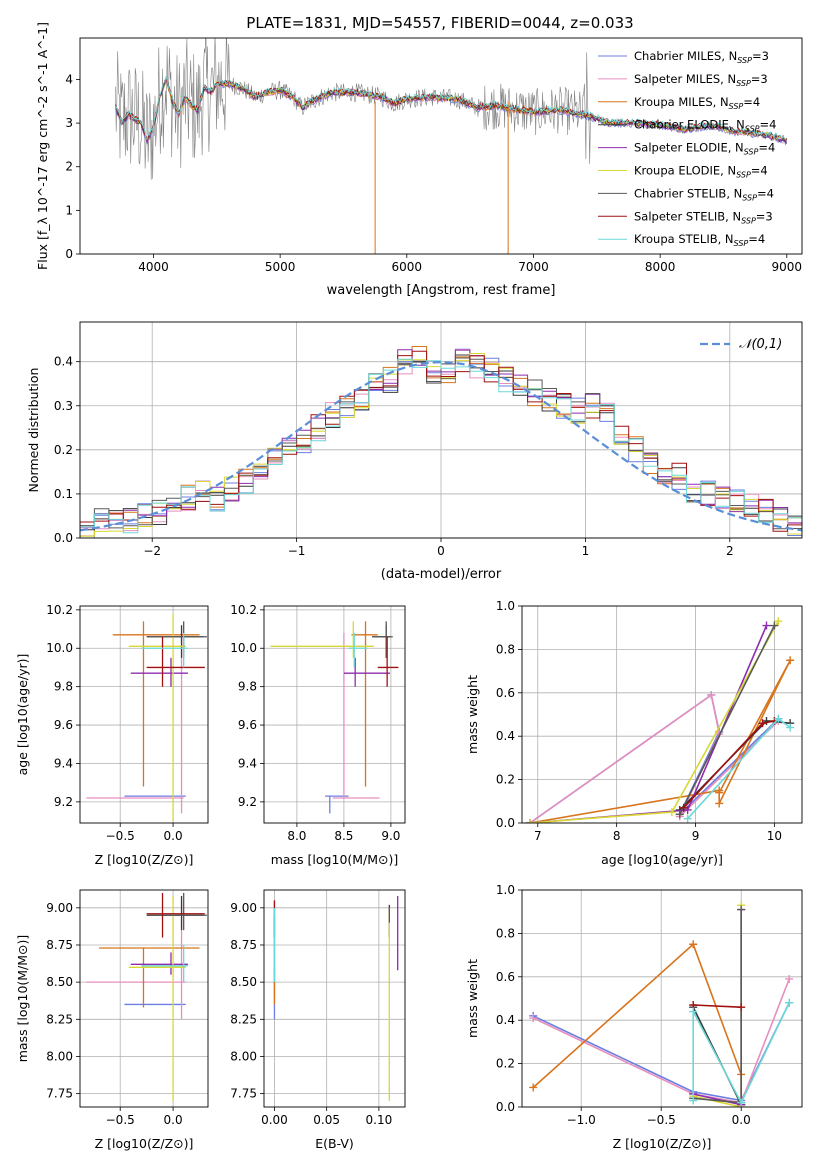 This screenshot has width=819, height=1170. What do you see at coordinates (505, 606) in the screenshot?
I see `y-tick-label: 1.0` at bounding box center [505, 606].